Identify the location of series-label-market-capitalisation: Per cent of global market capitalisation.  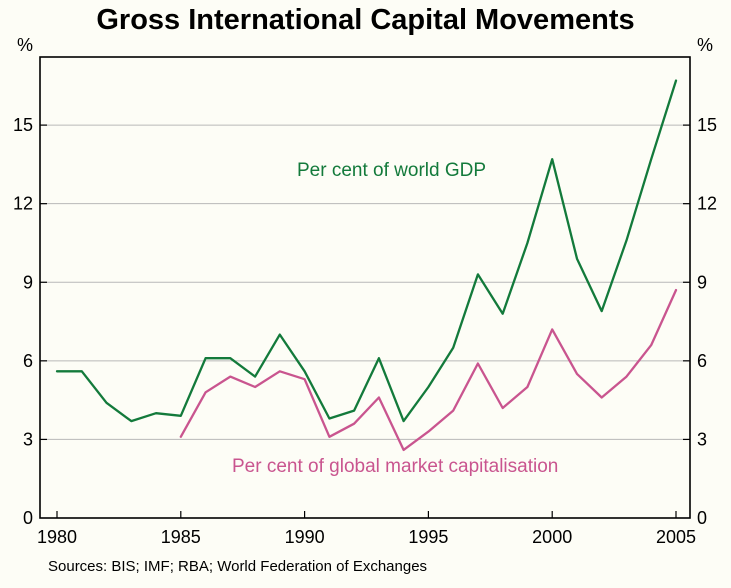
(395, 466).